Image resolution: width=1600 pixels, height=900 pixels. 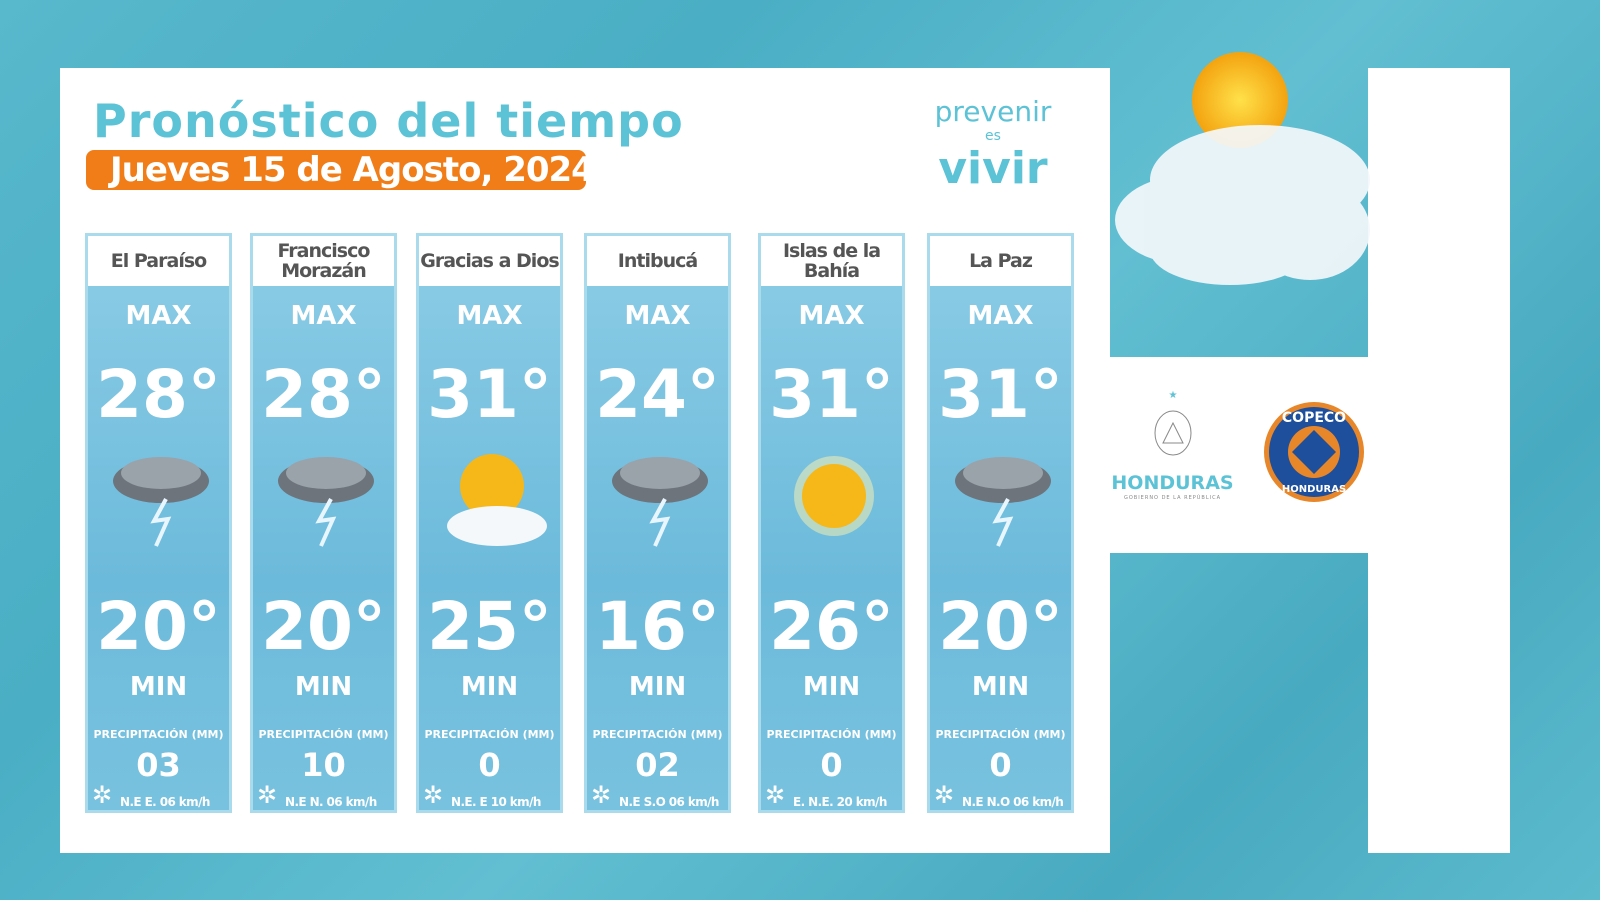 What do you see at coordinates (1172, 423) in the screenshot?
I see `coat-of-arms-icon: ★` at bounding box center [1172, 423].